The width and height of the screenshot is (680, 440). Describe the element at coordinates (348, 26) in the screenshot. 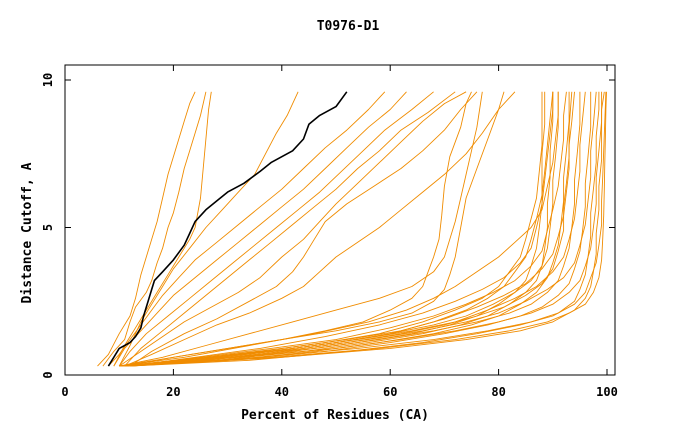

I see `chart-title: T0976-D1` at that location.